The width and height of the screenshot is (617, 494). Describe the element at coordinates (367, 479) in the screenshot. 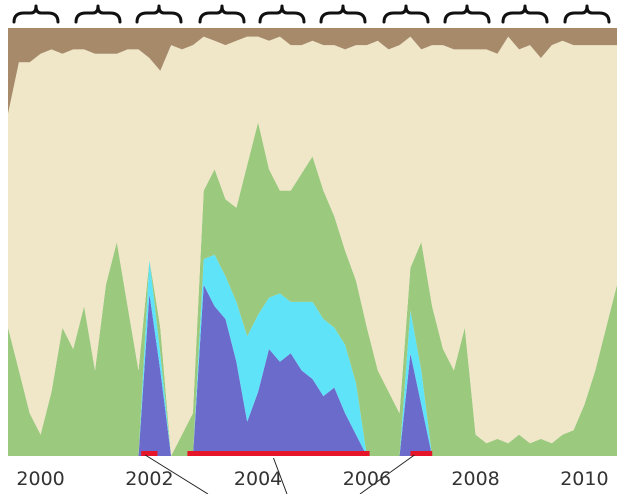

I see `x-tick-label: 2006` at that location.